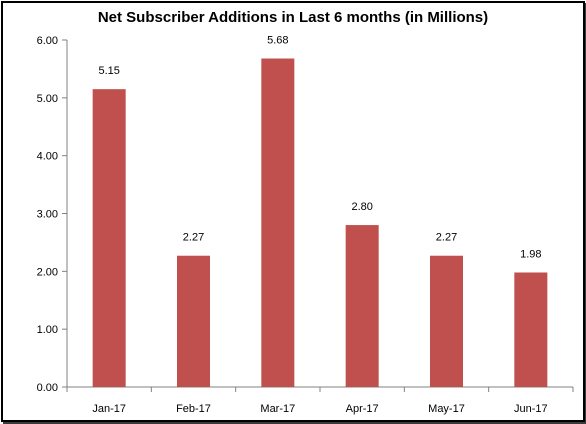 The height and width of the screenshot is (424, 586). What do you see at coordinates (446, 409) in the screenshot?
I see `x-tick-label: May-17` at bounding box center [446, 409].